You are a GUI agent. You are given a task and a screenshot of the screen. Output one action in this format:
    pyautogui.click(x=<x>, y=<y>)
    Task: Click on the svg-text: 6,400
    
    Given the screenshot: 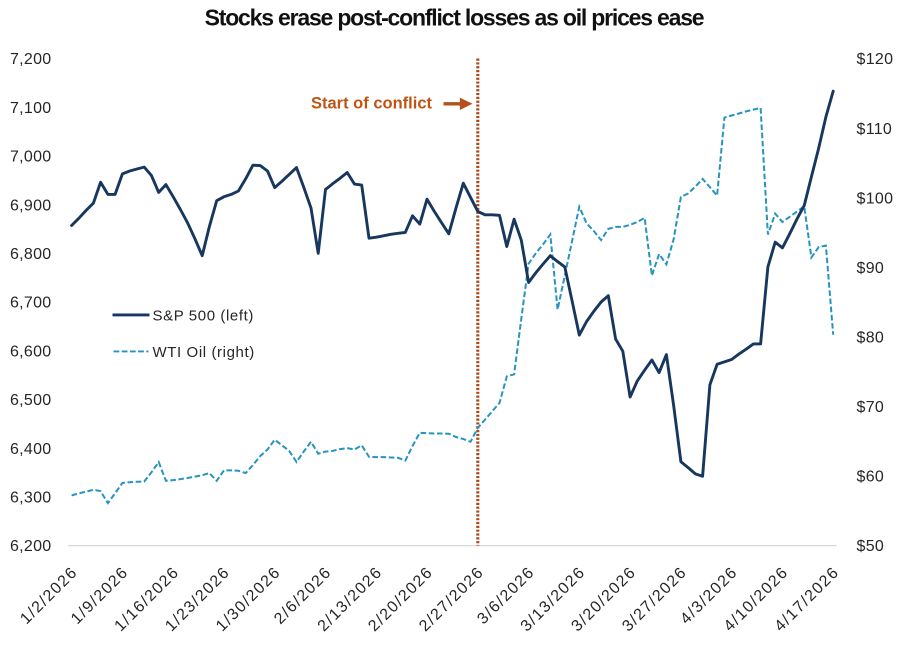 What is the action you would take?
    pyautogui.click(x=31, y=449)
    